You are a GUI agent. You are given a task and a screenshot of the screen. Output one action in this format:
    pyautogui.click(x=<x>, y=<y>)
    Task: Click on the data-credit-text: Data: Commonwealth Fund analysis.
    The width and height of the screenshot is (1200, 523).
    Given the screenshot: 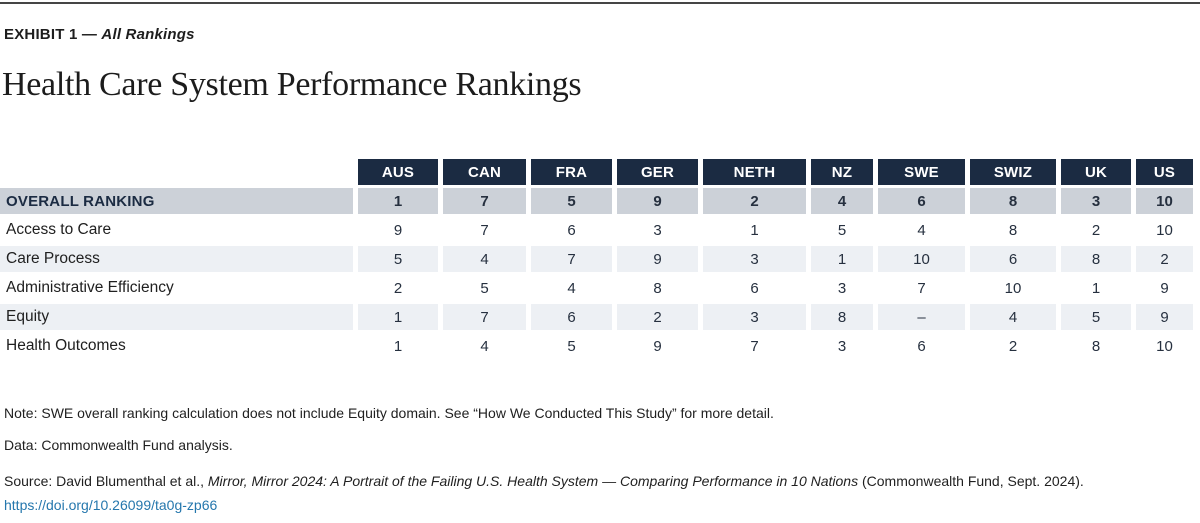 What is the action you would take?
    pyautogui.click(x=118, y=445)
    